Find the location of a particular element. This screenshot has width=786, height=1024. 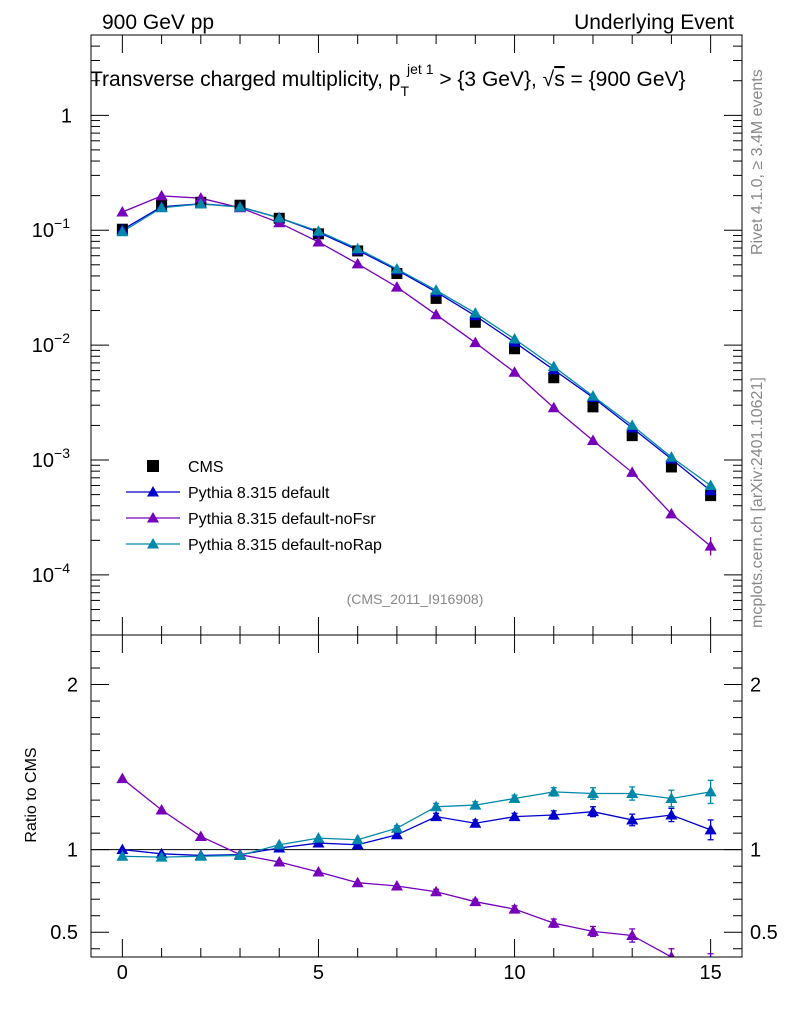

legend-label: Pythia 8.315 default-noRap is located at coordinates (285, 545).